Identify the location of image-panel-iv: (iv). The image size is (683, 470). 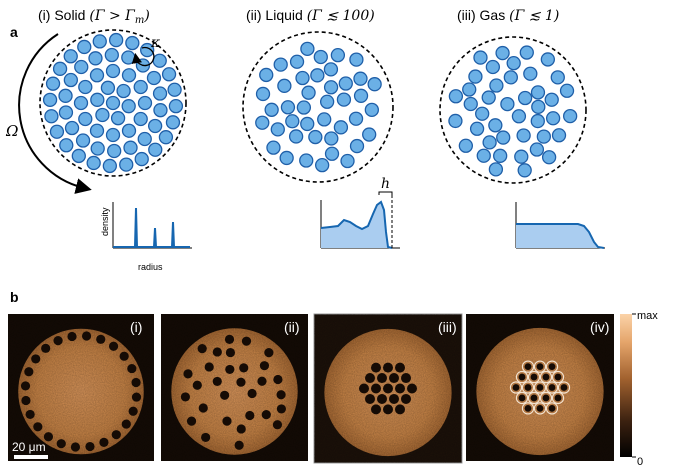
(540, 387).